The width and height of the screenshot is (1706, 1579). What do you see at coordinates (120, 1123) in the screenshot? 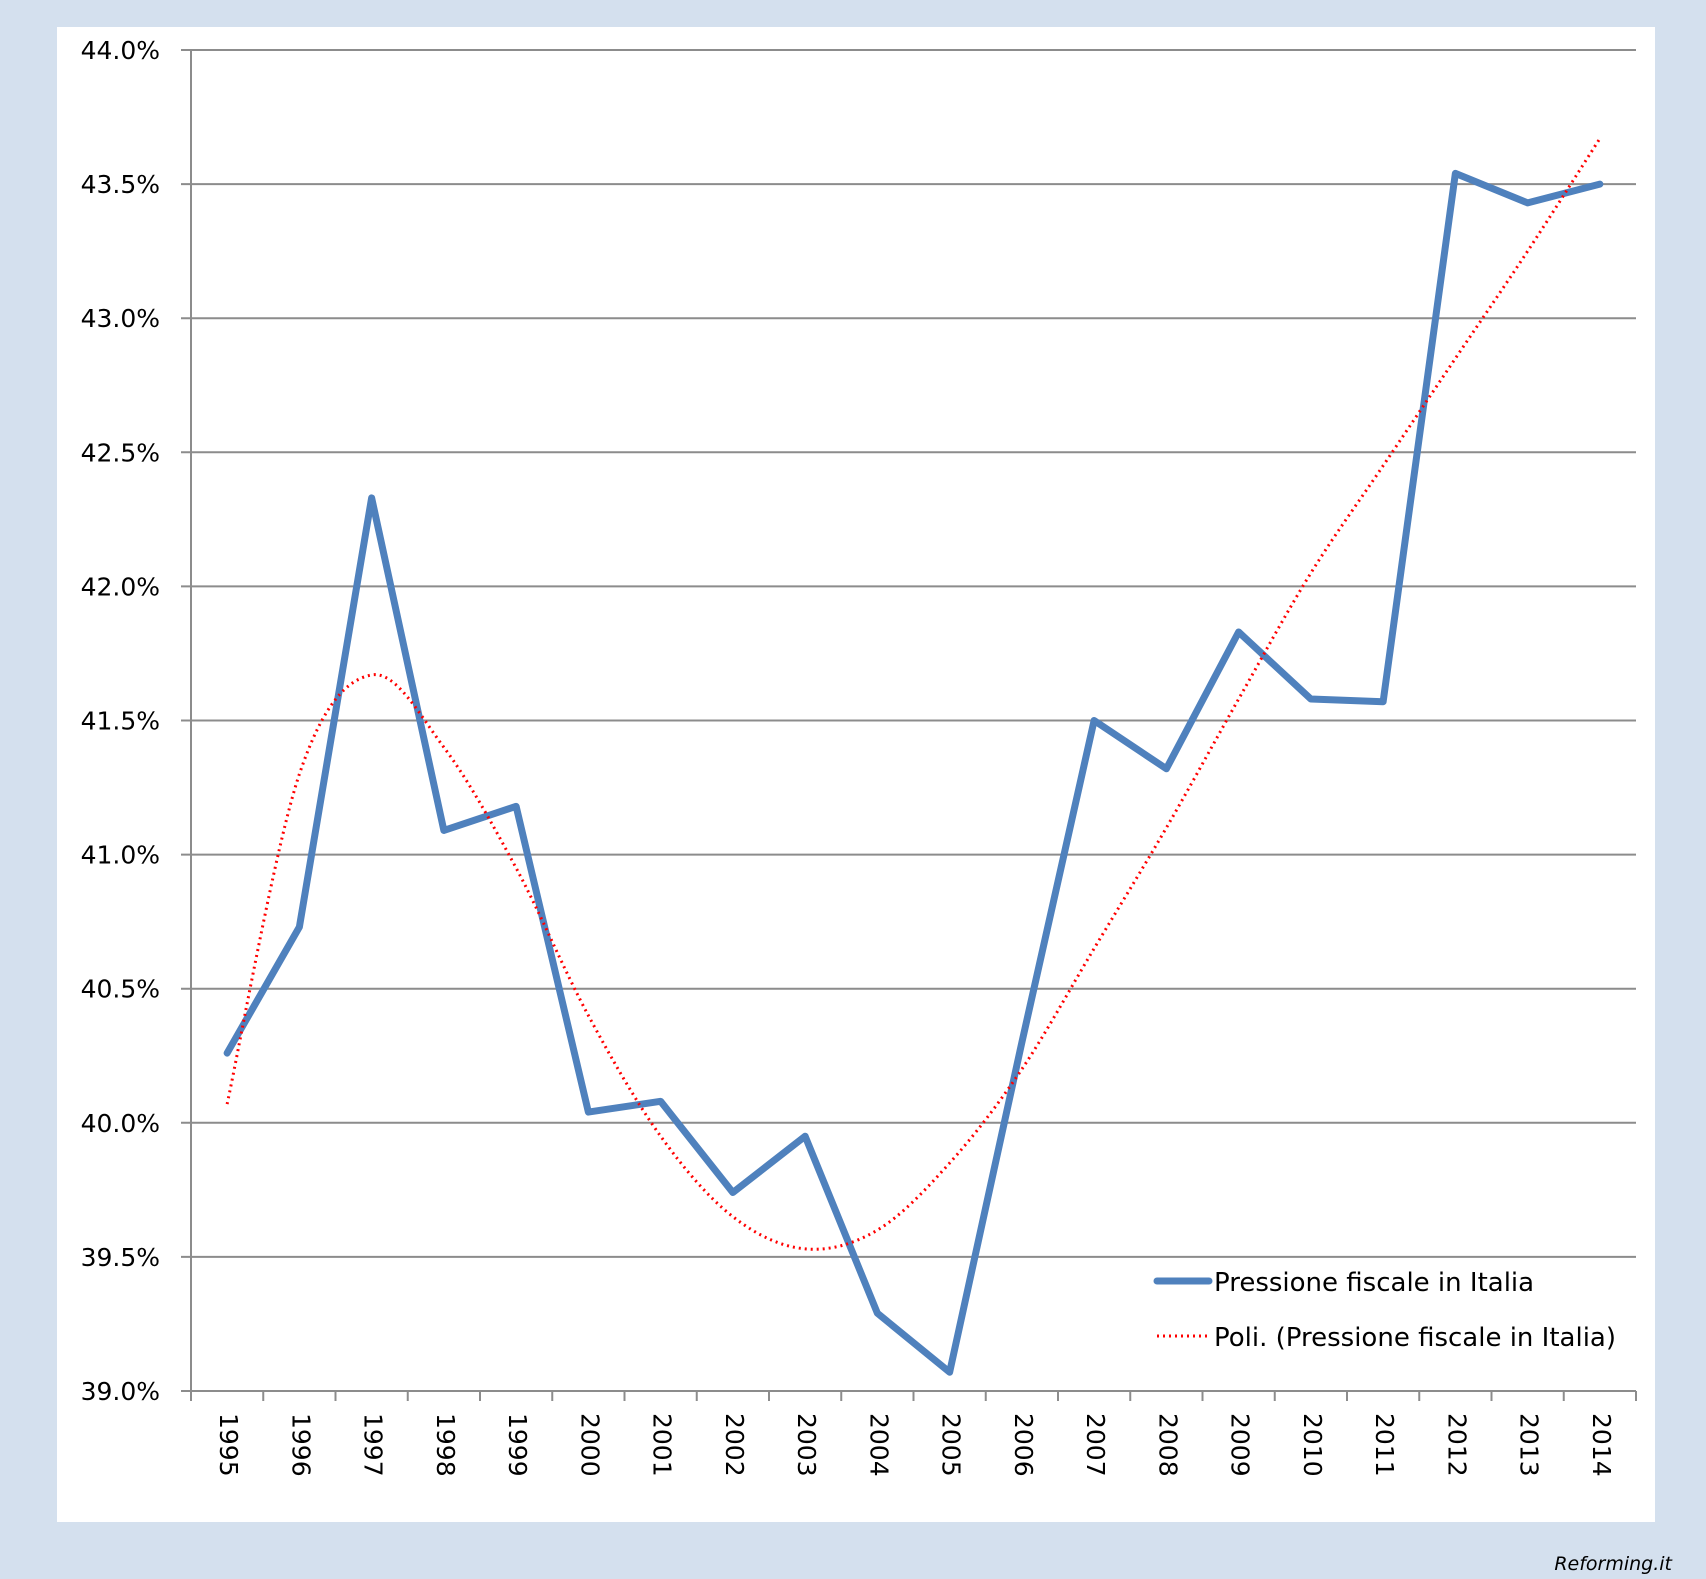
I see `y-tick-label: 40.0%` at bounding box center [120, 1123].